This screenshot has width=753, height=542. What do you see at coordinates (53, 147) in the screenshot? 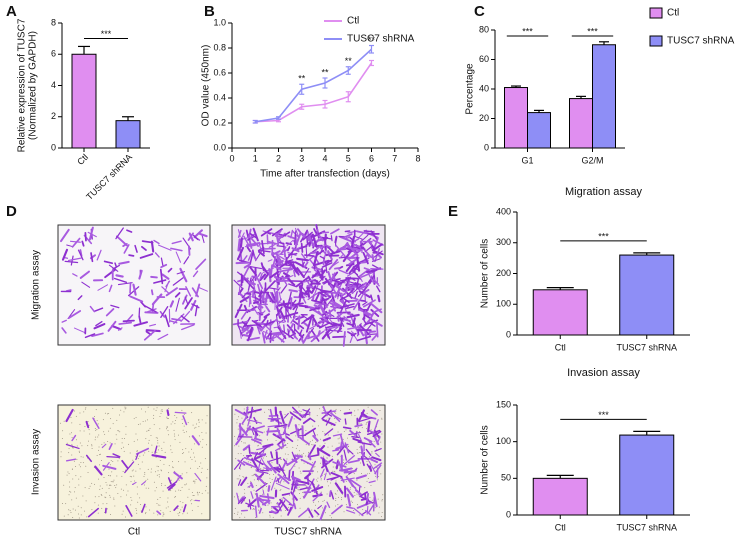
I see `y-tick-label: 0` at bounding box center [53, 147].